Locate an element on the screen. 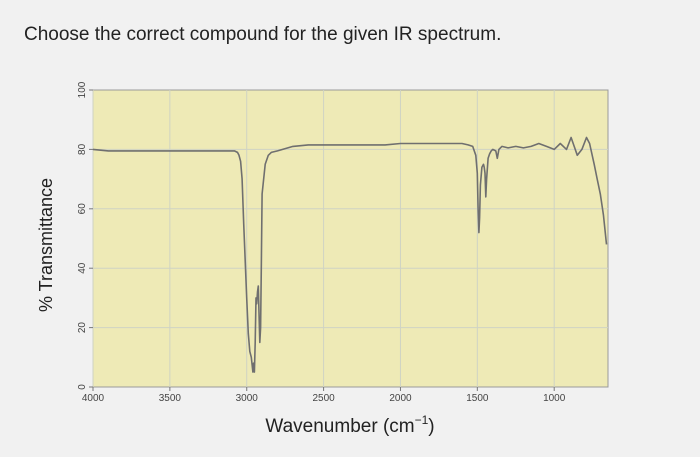 The image size is (700, 457). y-tick-label: 20 is located at coordinates (82, 328).